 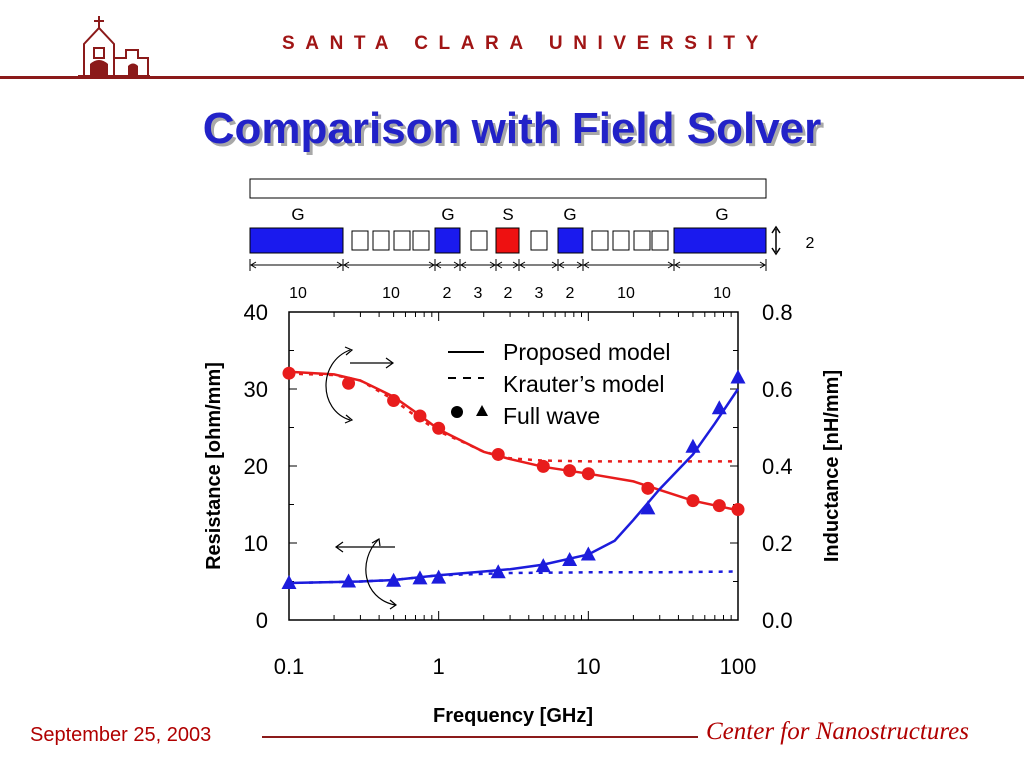 What do you see at coordinates (720, 240) in the screenshot?
I see `ground-conductor-right` at bounding box center [720, 240].